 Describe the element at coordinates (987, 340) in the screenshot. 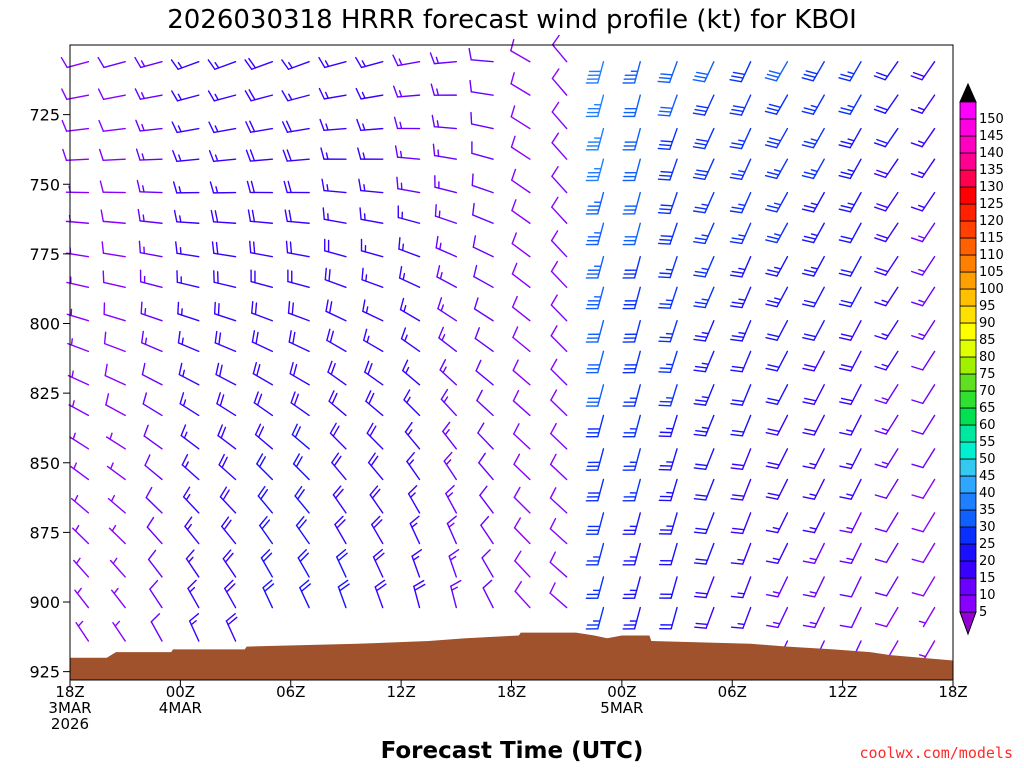

I see `colorbar-label: 85` at that location.